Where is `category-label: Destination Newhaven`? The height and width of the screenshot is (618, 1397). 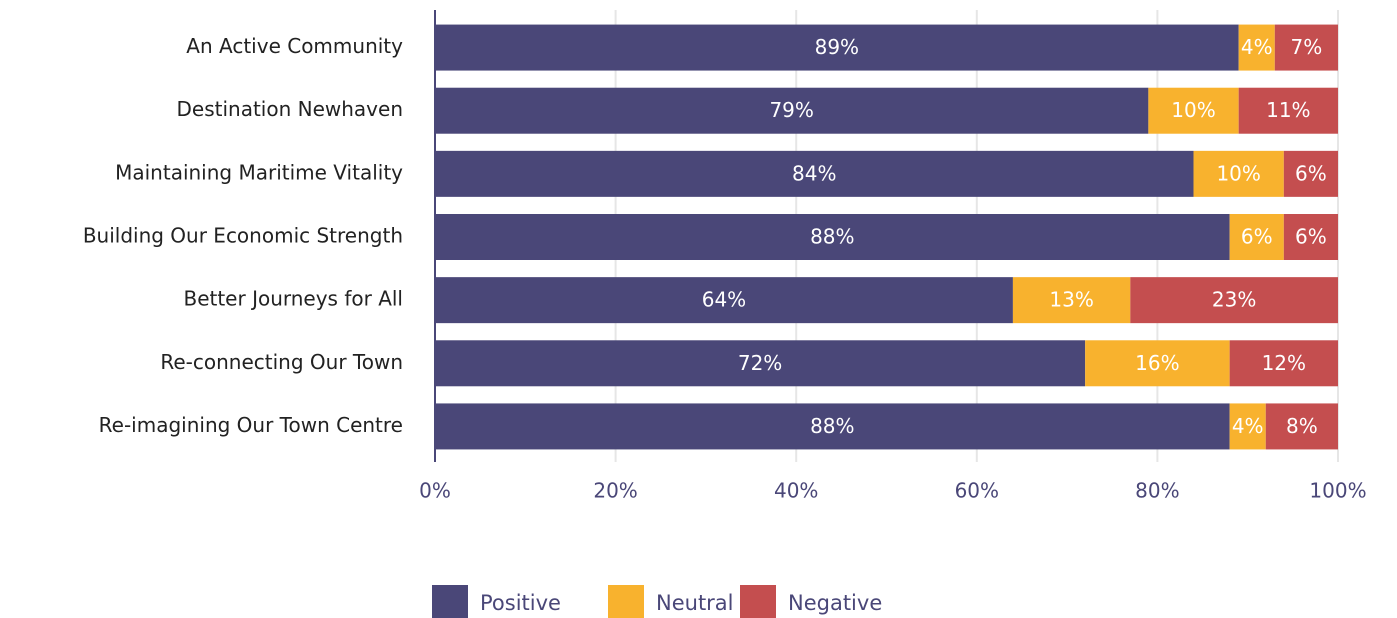 category-label: Destination Newhaven is located at coordinates (290, 109).